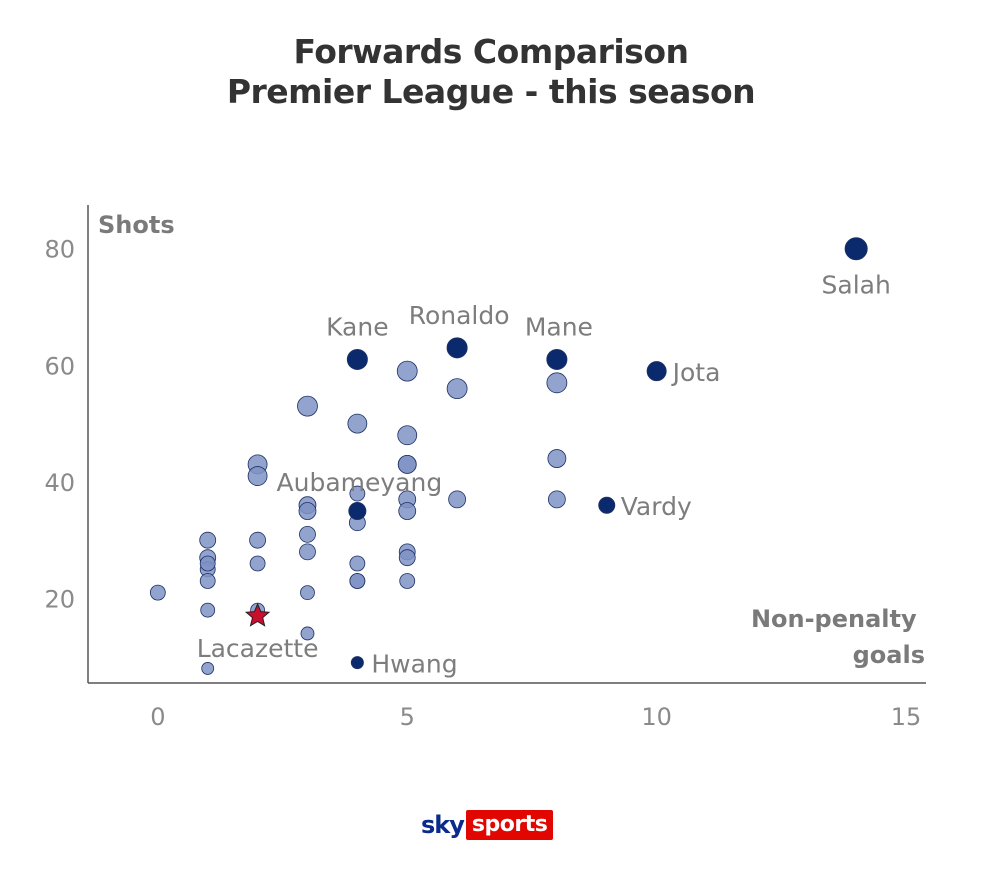 This screenshot has width=982, height=886. What do you see at coordinates (856, 285) in the screenshot?
I see `label-salah: Salah` at bounding box center [856, 285].